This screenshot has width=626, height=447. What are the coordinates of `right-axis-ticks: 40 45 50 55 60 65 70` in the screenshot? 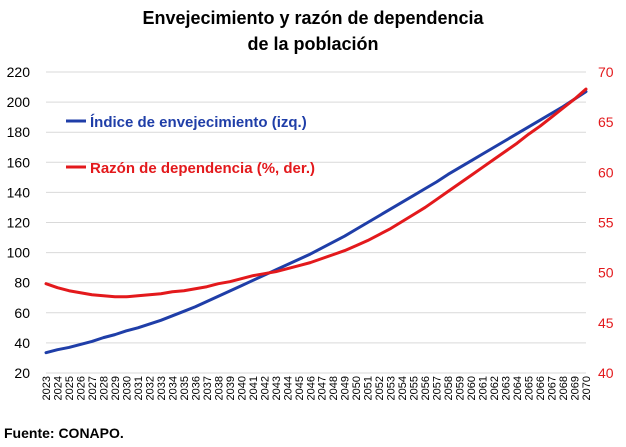 It's located at (606, 222).